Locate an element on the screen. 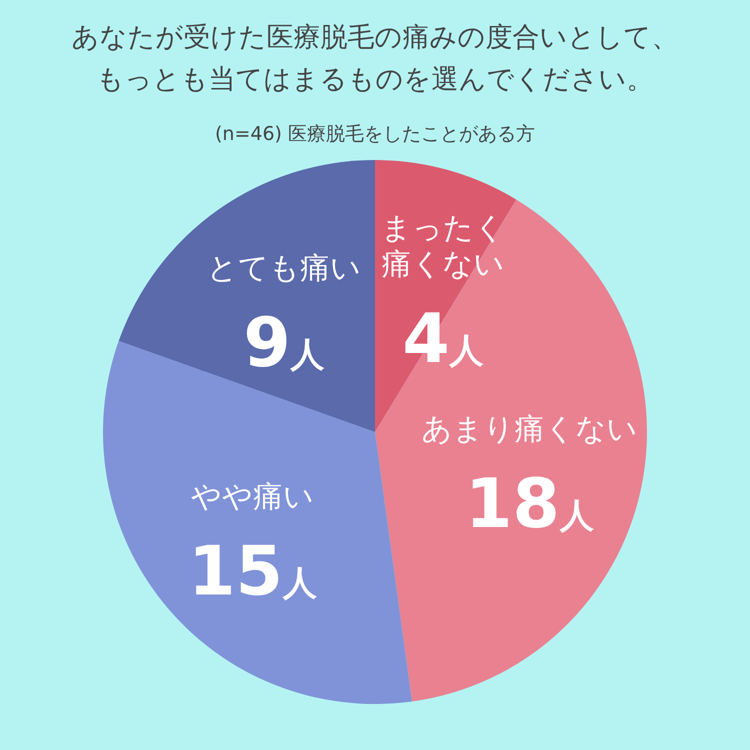 The height and width of the screenshot is (750, 750). chart-subtitle: (n=46) 医療脱毛をしたことがある方 is located at coordinates (375, 134).